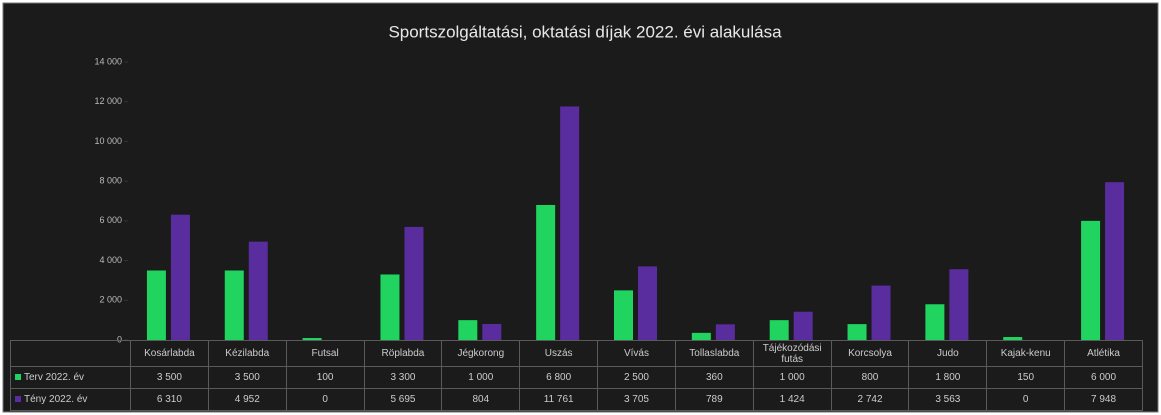 This screenshot has width=1161, height=415. Describe the element at coordinates (481, 353) in the screenshot. I see `category-label: Jégkorong` at that location.